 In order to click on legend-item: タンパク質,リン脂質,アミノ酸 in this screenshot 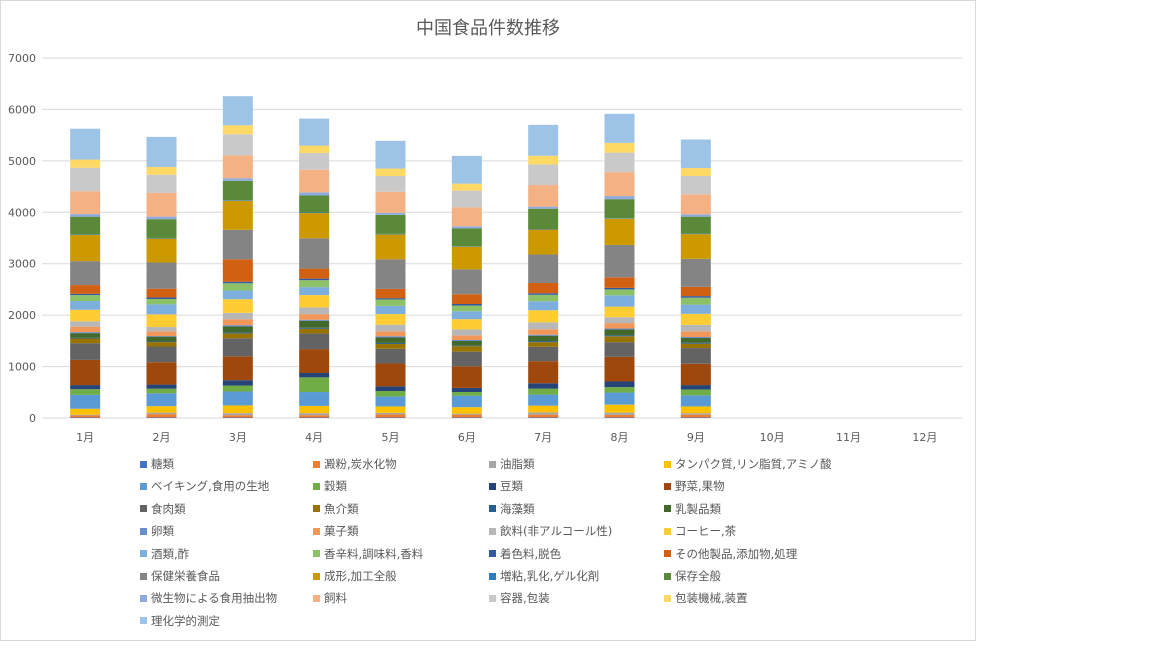, I will do `click(748, 464)`.